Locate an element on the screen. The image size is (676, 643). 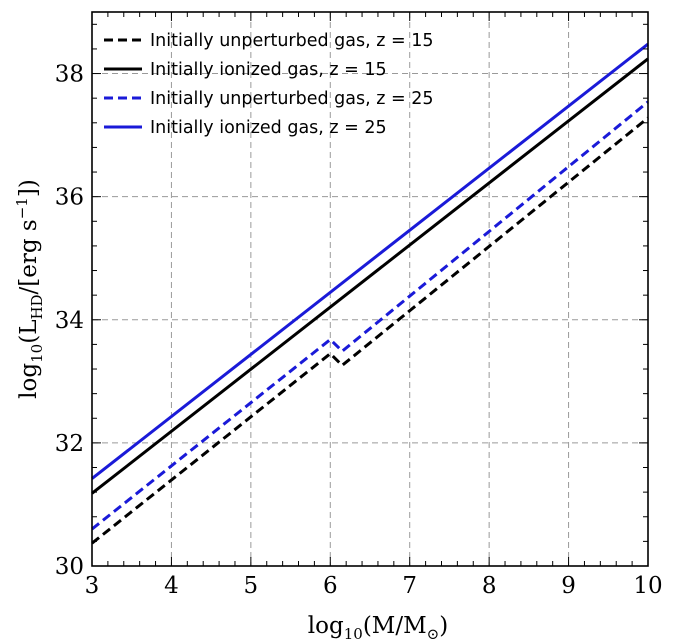
x-tick-label: 3 is located at coordinates (92, 586).